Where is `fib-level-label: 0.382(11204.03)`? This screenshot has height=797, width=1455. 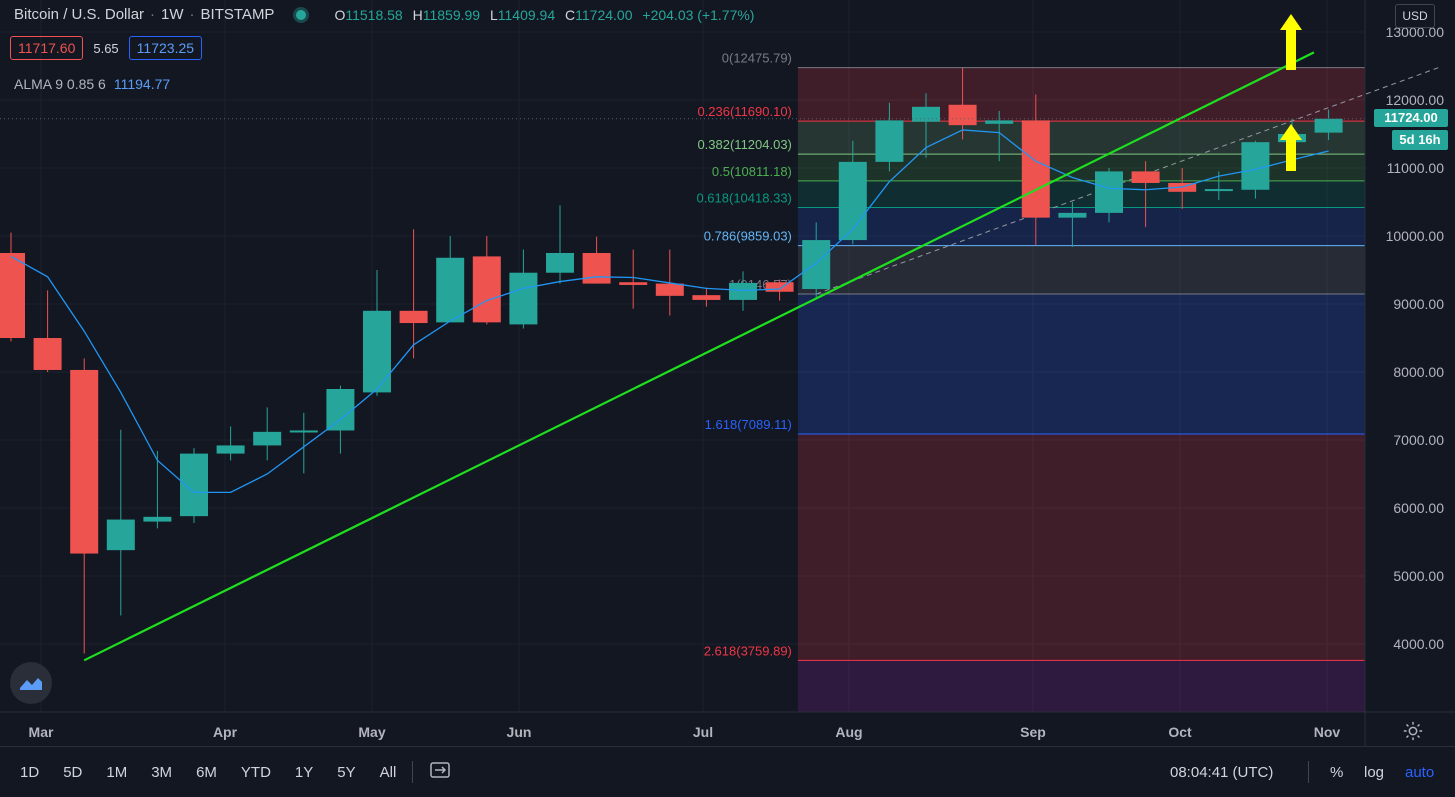 fib-level-label: 0.382(11204.03) is located at coordinates (744, 144).